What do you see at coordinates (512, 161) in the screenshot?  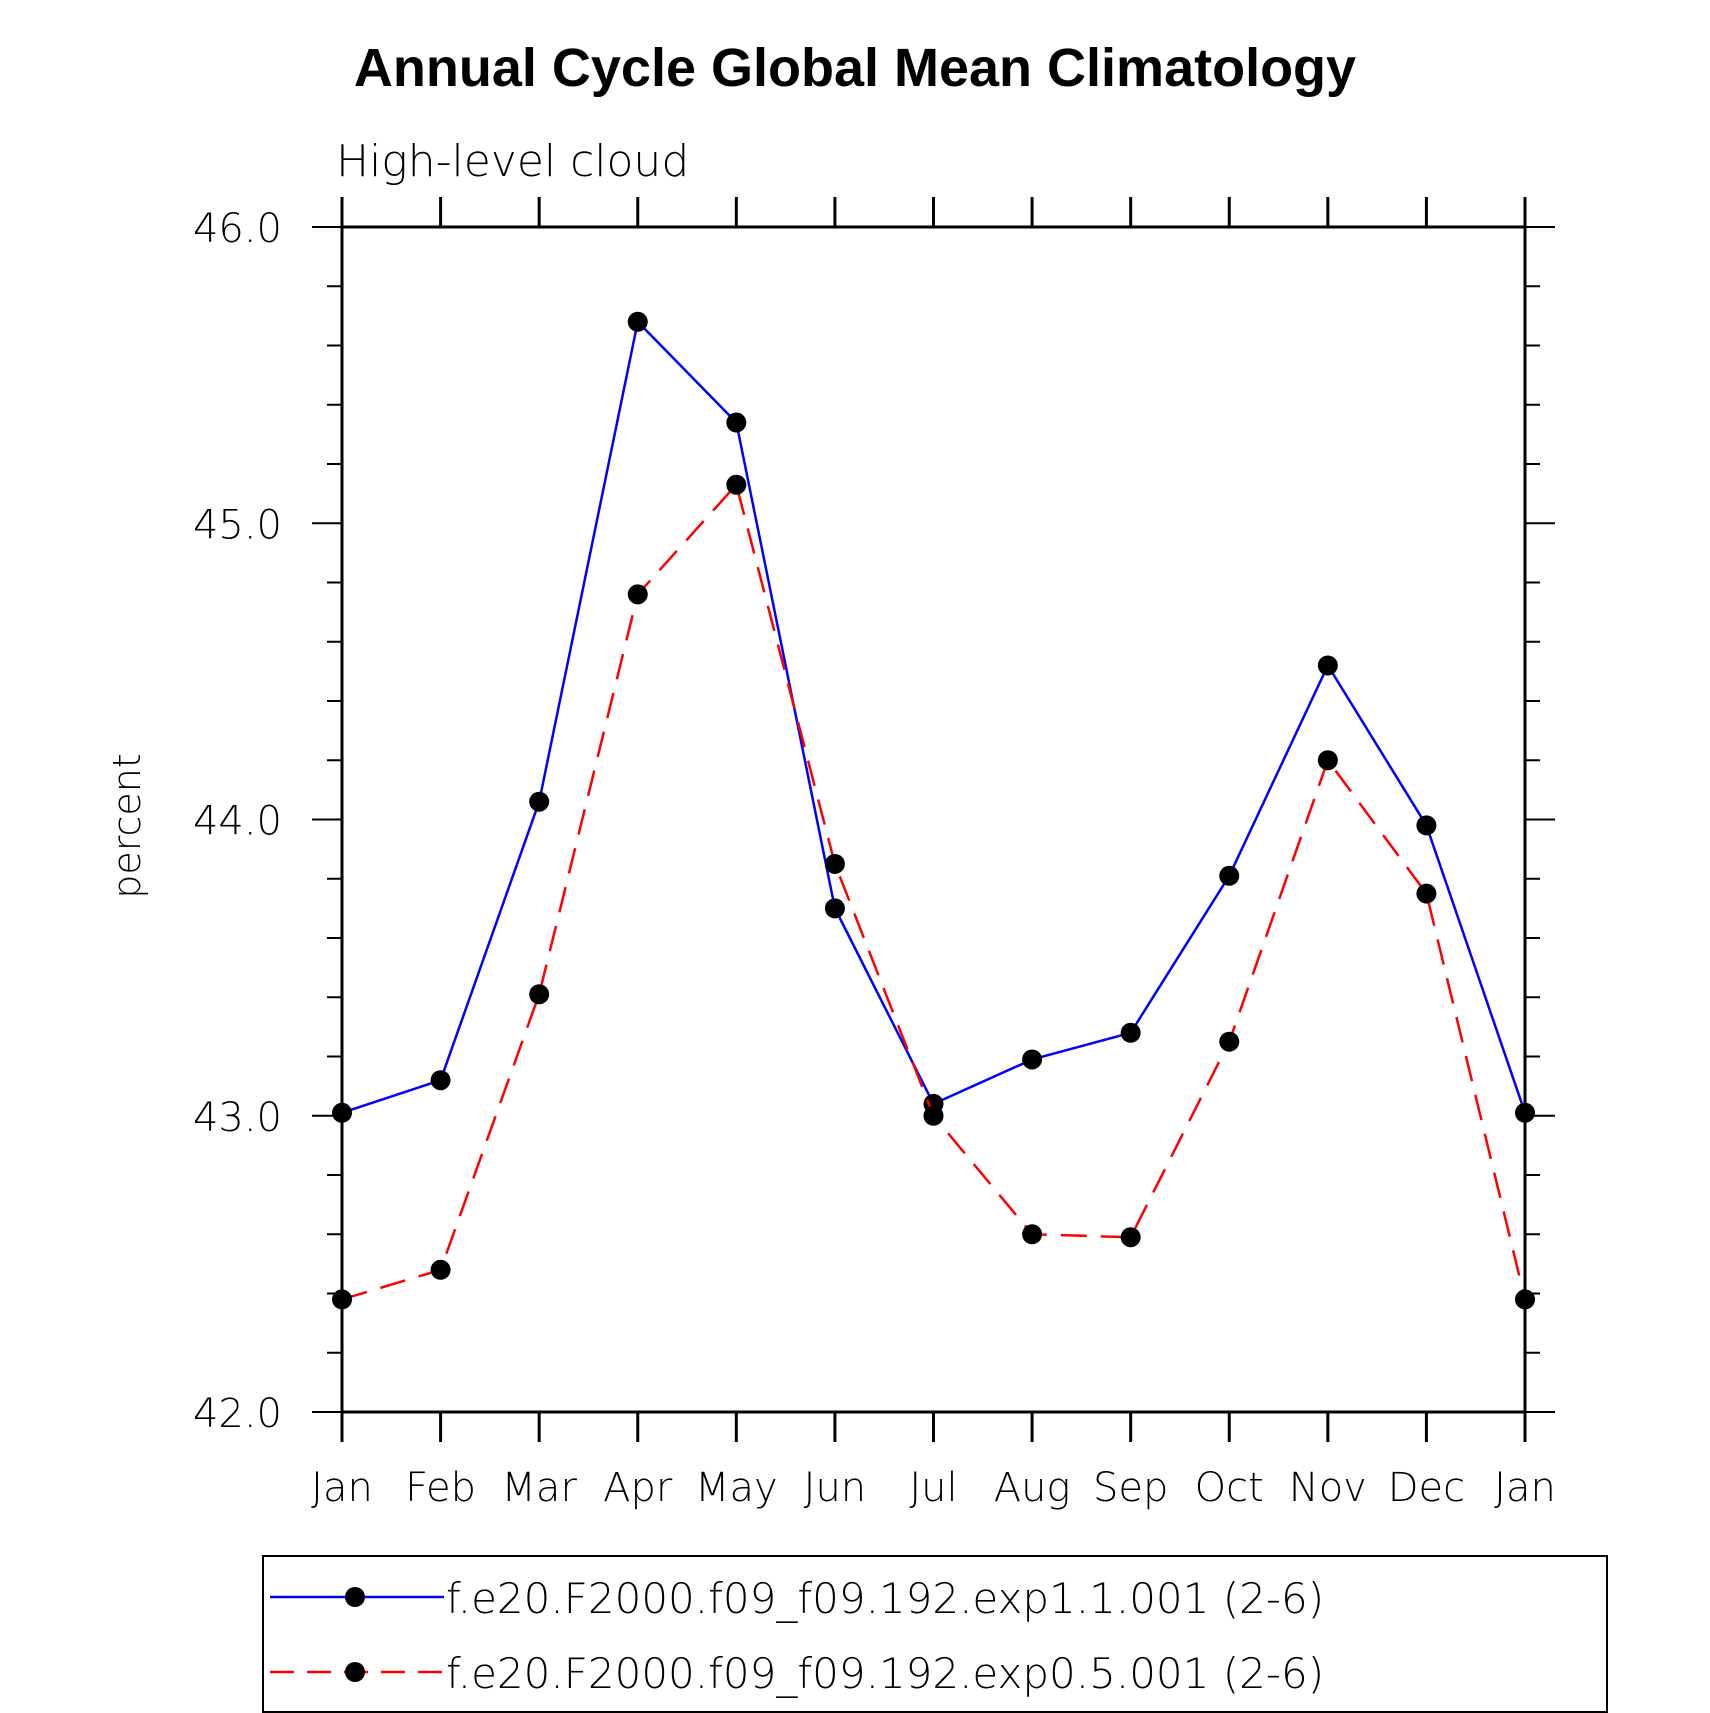 I see `chart-subtitle: High-level cloud` at bounding box center [512, 161].